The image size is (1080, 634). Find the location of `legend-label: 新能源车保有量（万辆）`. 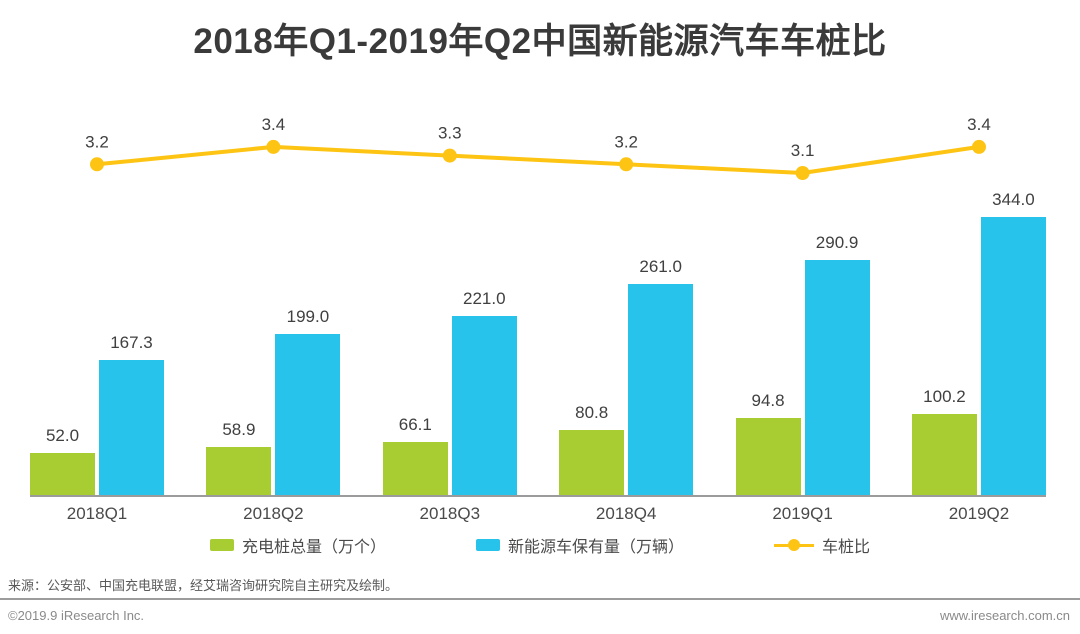

legend-label: 新能源车保有量（万辆） is located at coordinates (595, 547).